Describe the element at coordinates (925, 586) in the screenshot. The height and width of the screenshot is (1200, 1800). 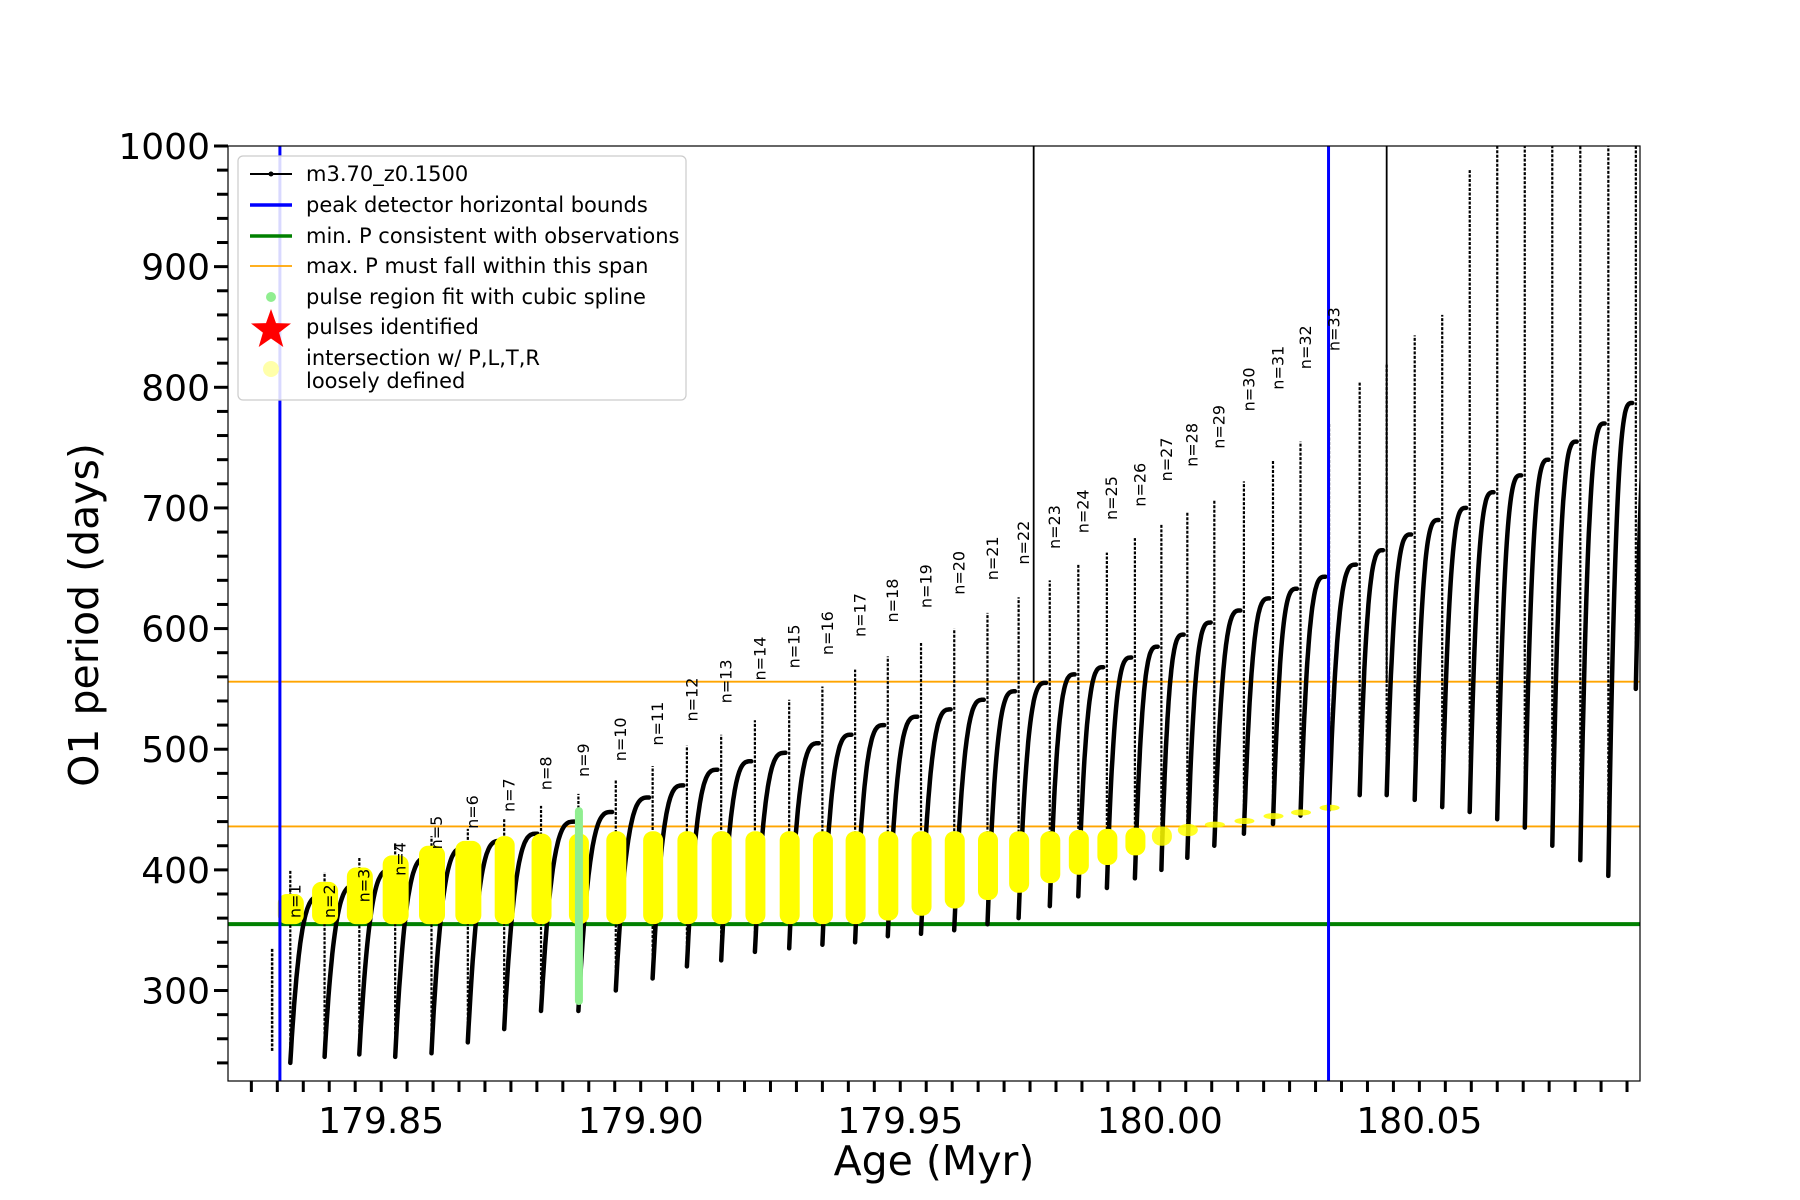
I see `pulse-label-19: n=19` at that location.